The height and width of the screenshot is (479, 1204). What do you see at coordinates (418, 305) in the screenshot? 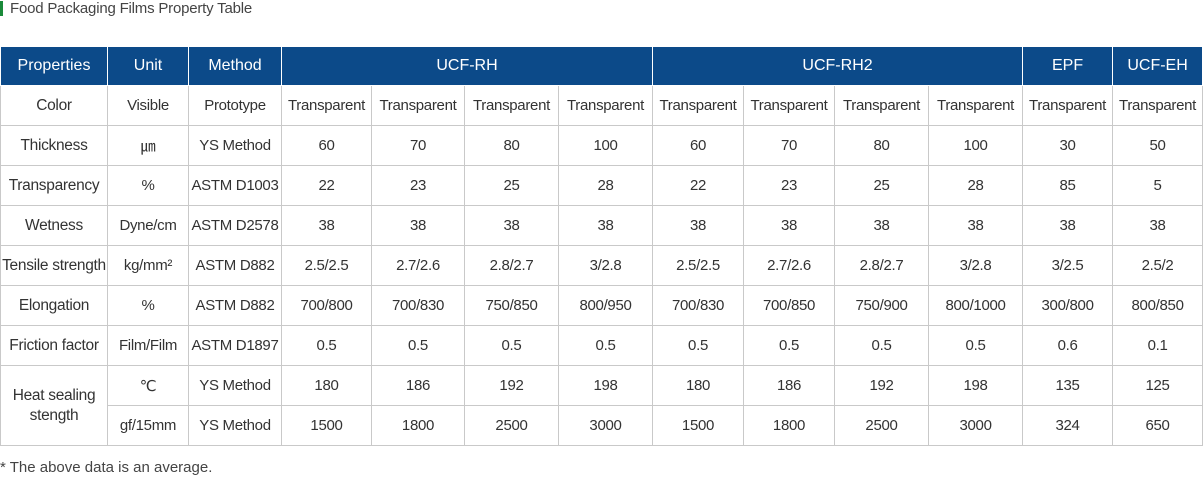
I see `value-cell: 700/830` at bounding box center [418, 305].